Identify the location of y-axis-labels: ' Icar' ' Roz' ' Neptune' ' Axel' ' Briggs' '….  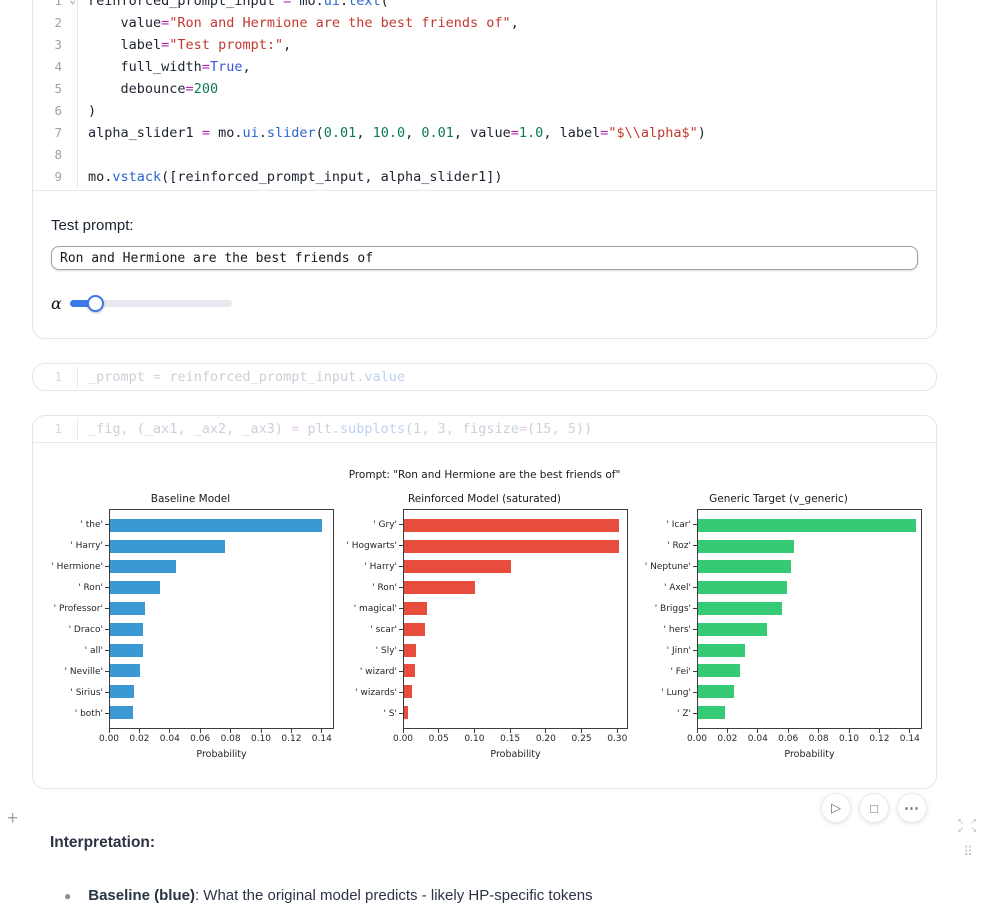
(666, 619).